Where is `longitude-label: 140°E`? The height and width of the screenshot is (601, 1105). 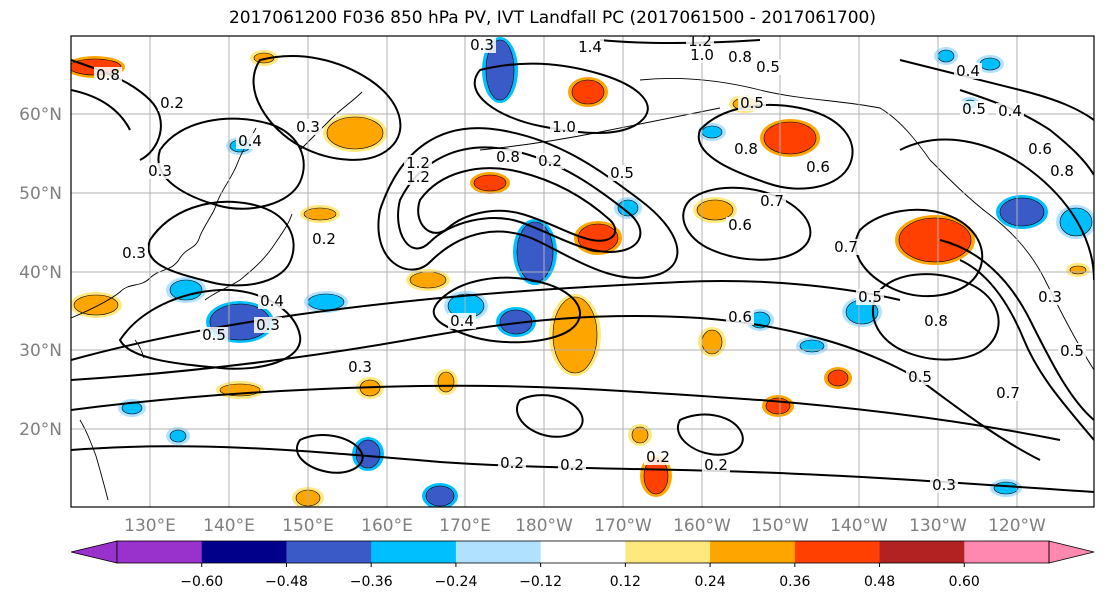
longitude-label: 140°E is located at coordinates (229, 526).